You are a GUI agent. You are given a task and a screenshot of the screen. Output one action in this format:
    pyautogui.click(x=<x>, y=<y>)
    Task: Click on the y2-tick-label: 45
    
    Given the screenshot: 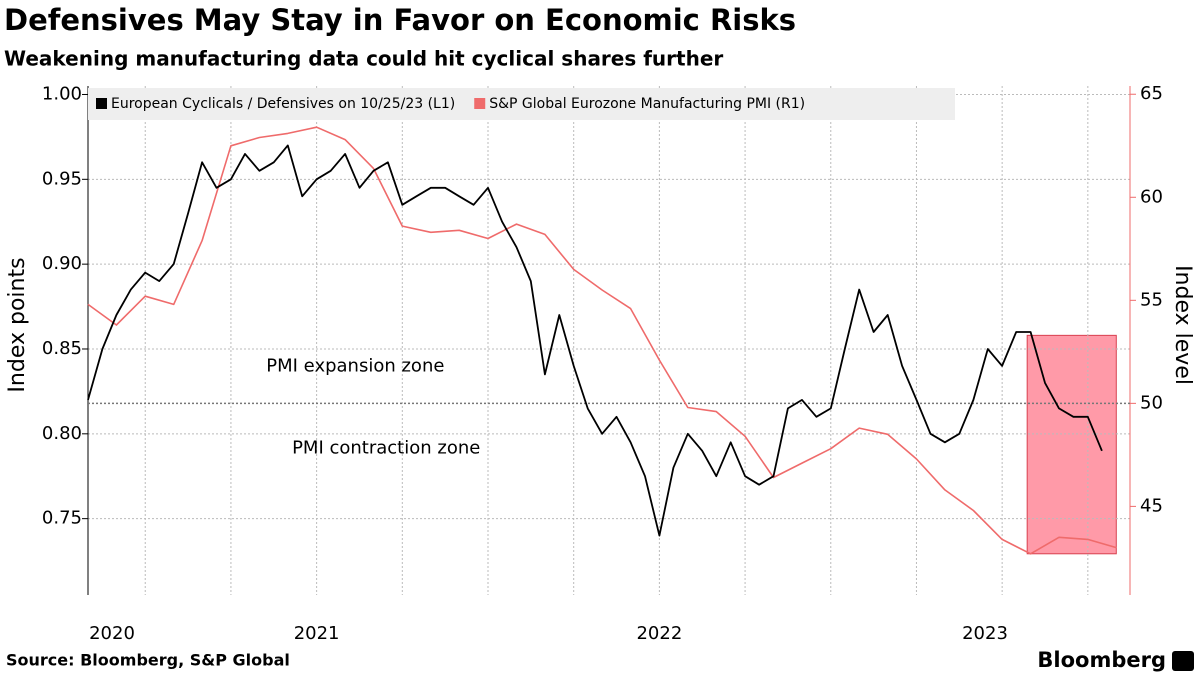 What is the action you would take?
    pyautogui.click(x=1151, y=505)
    